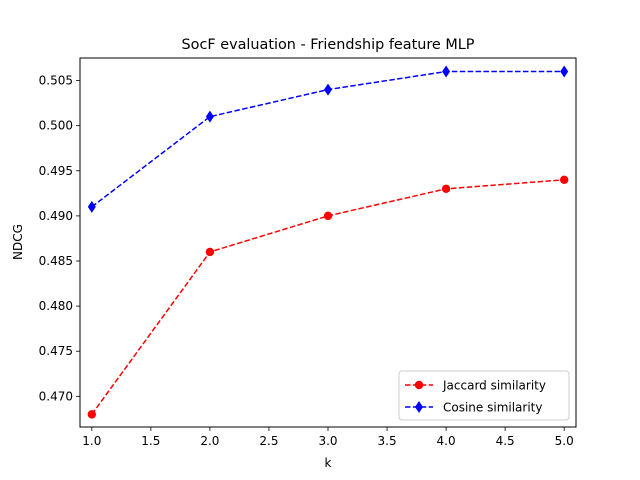 The height and width of the screenshot is (480, 640). Describe the element at coordinates (327, 441) in the screenshot. I see `x-tick-label: 3.0` at that location.